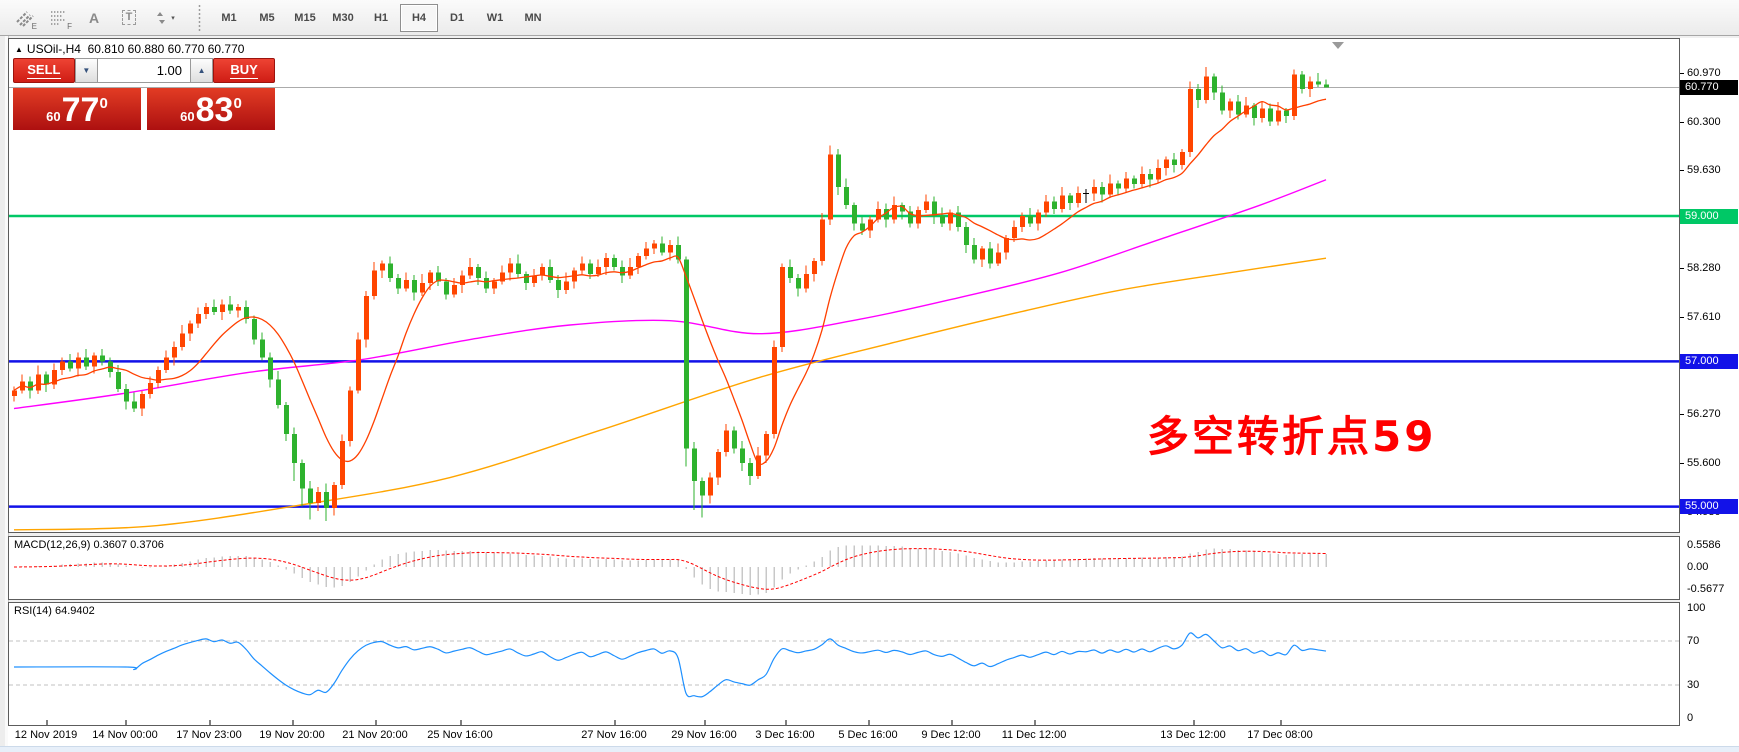  I want to click on arrow-a-icon: A, so click(94, 17).